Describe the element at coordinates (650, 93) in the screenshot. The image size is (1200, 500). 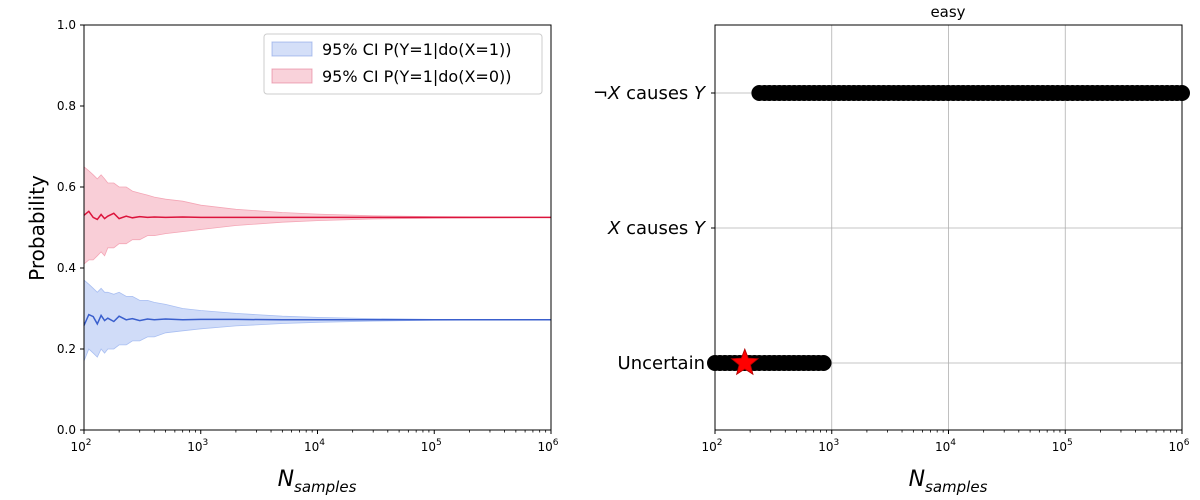
I see `y-category-label: ¬X causes Y` at that location.